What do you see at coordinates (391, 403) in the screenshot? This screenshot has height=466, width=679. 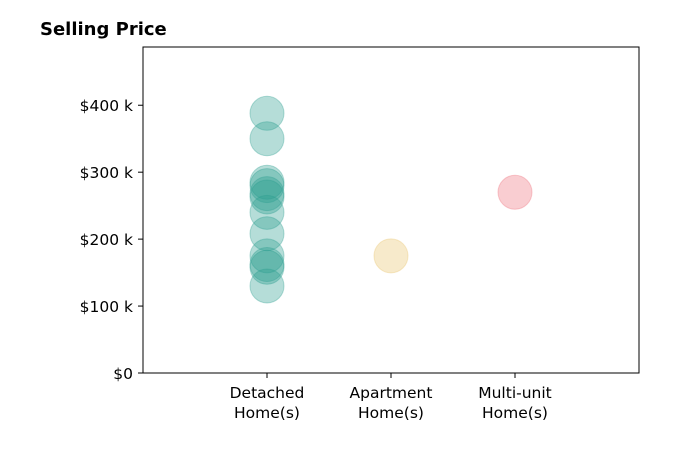 I see `x-tick-label: Apartment Home(s)` at bounding box center [391, 403].